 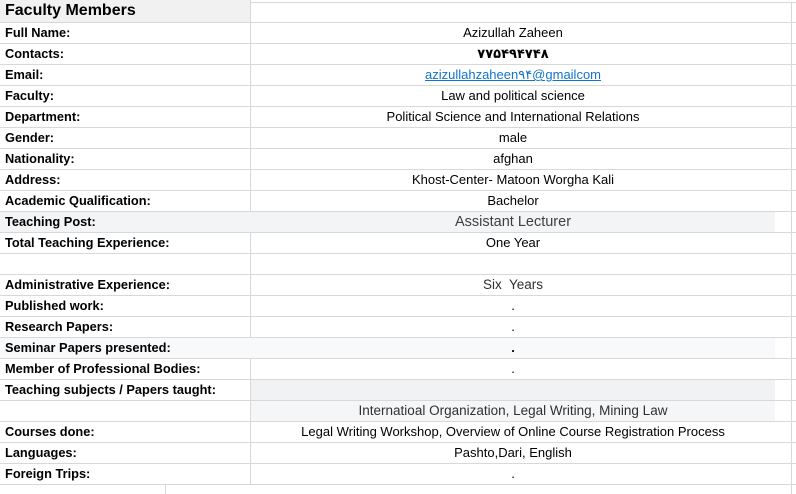 What do you see at coordinates (398, 474) in the screenshot?
I see `table-row-foreign-trips: Foreign Trips:.` at bounding box center [398, 474].